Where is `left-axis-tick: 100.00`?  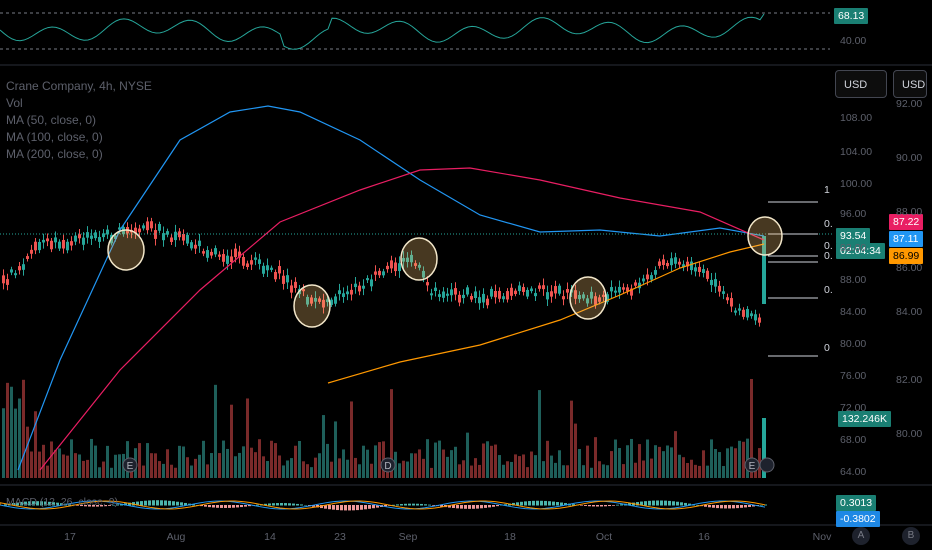
left-axis-tick: 100.00 is located at coordinates (856, 184).